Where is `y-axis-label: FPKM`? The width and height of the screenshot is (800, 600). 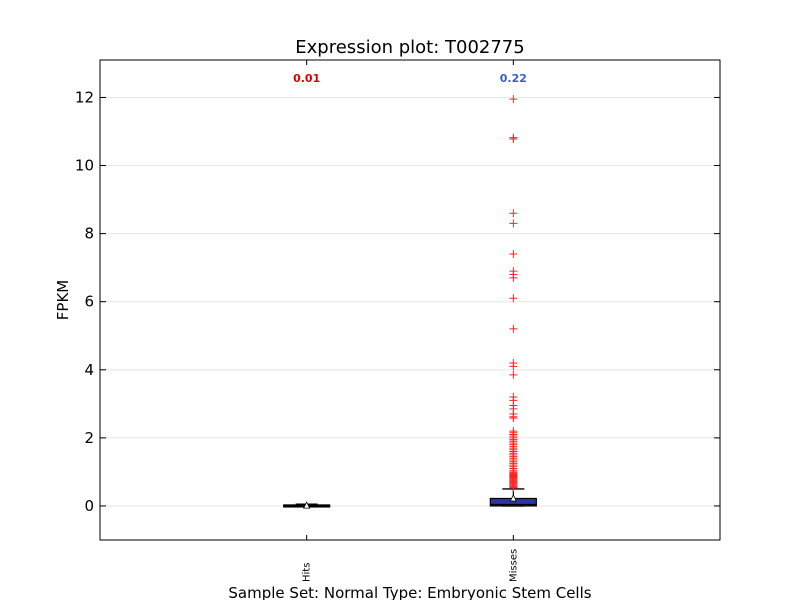
y-axis-label: FPKM is located at coordinates (63, 300).